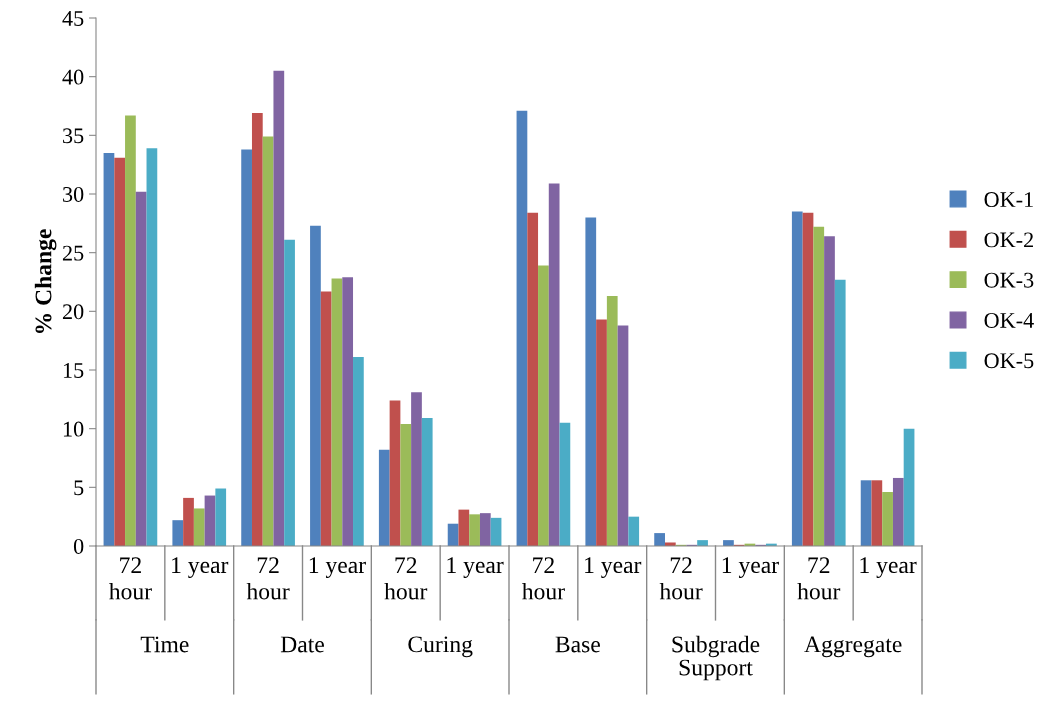 Image resolution: width=1052 pixels, height=705 pixels. What do you see at coordinates (73, 194) in the screenshot?
I see `y-tick-label: 30` at bounding box center [73, 194].